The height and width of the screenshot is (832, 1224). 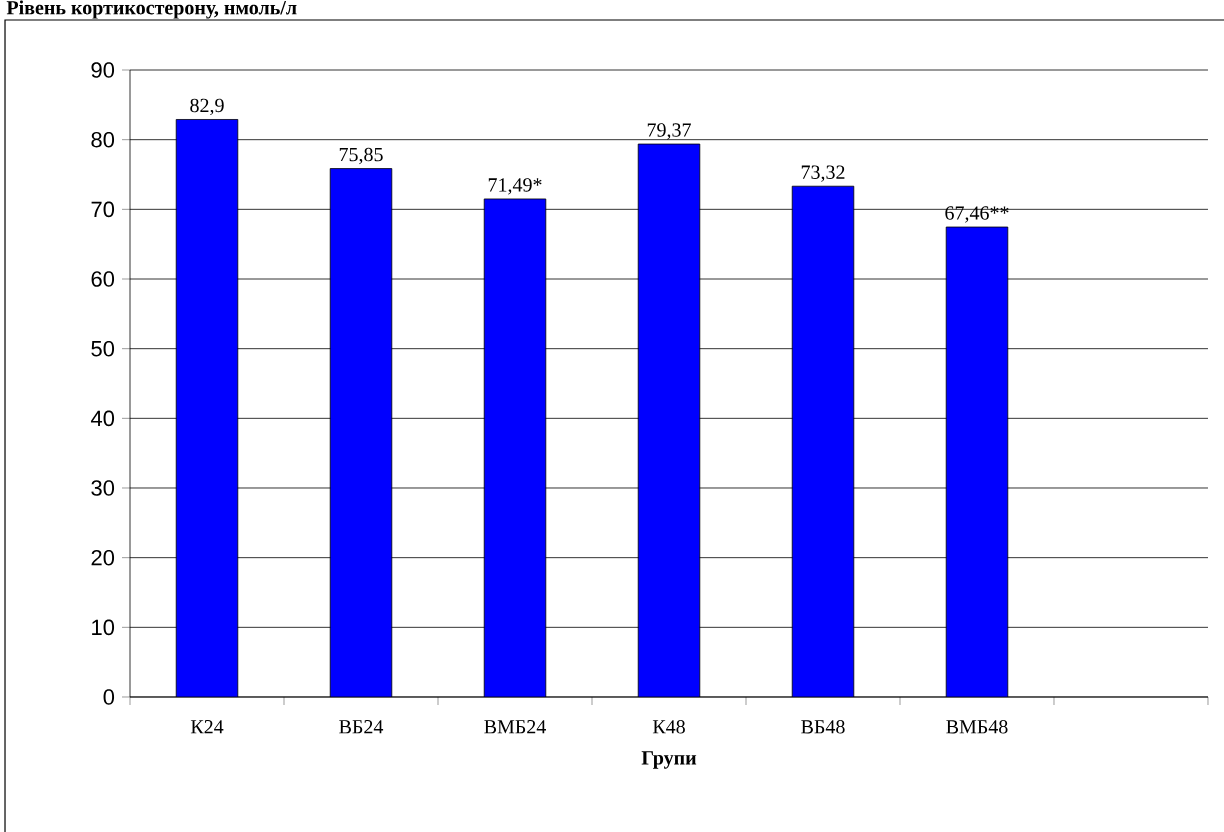 I want to click on chart-title: Рівень кортикостерону, нмоль/л, so click(x=151, y=9).